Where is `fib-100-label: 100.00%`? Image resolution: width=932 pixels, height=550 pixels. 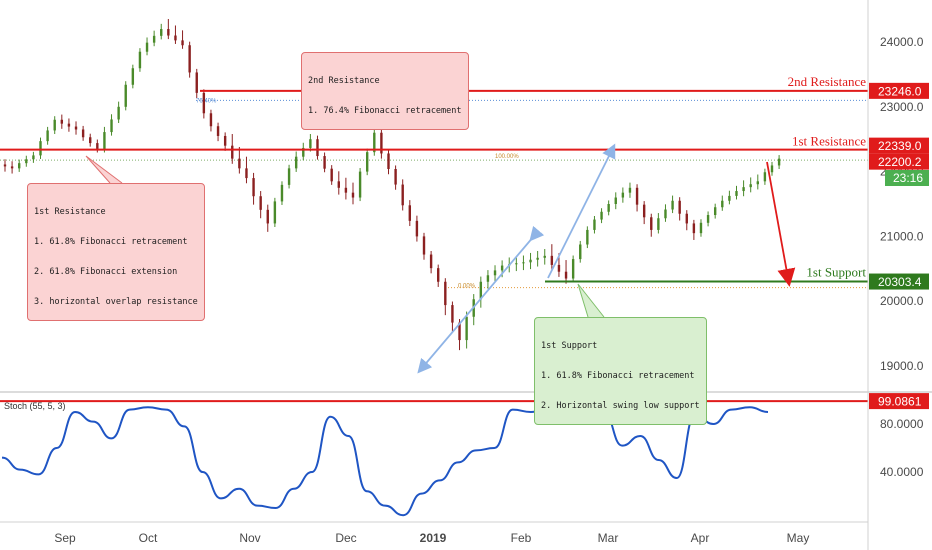 fib-100-label: 100.00% is located at coordinates (507, 157).